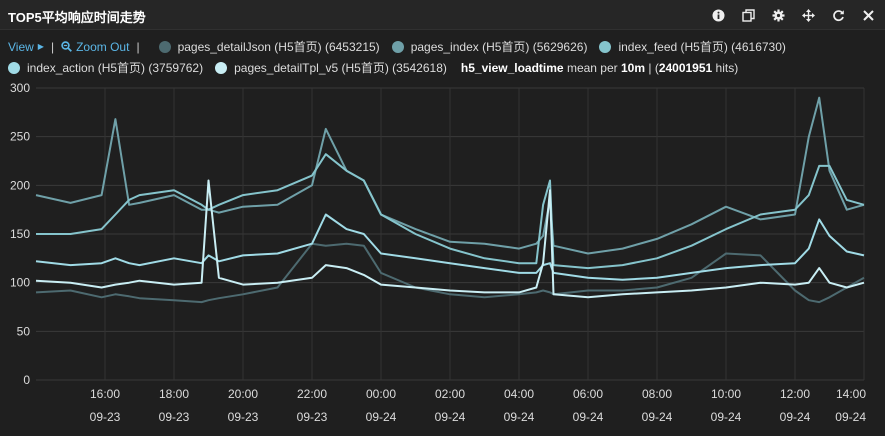 The image size is (885, 436). I want to click on zoom-out-label: Zoom Out, so click(103, 46).